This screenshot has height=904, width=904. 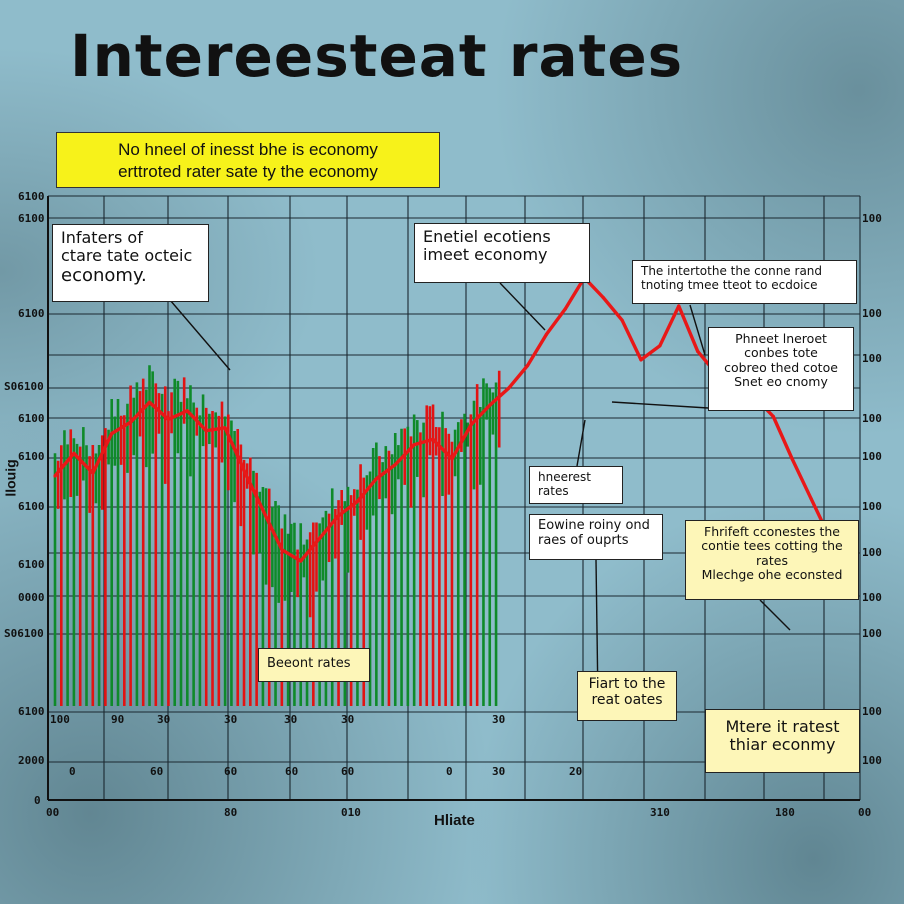 I want to click on y-tick-label: S06100, so click(x=24, y=633).